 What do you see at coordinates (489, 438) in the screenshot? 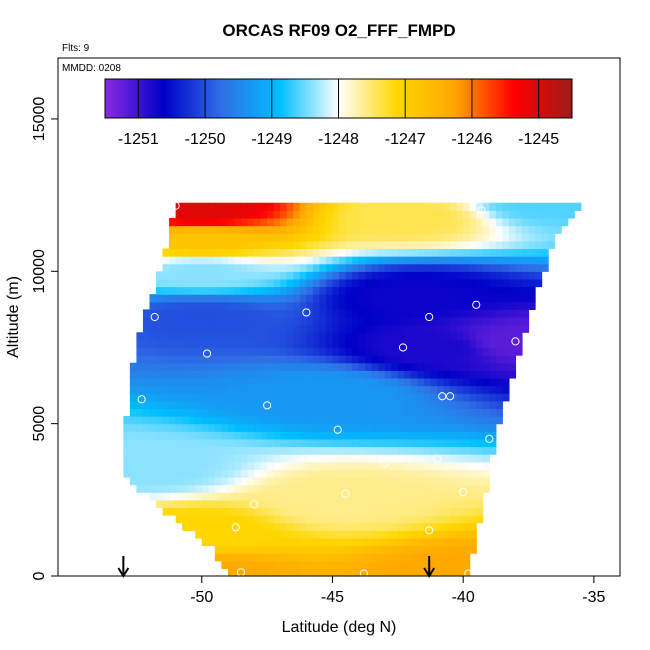
I see `sample-point` at bounding box center [489, 438].